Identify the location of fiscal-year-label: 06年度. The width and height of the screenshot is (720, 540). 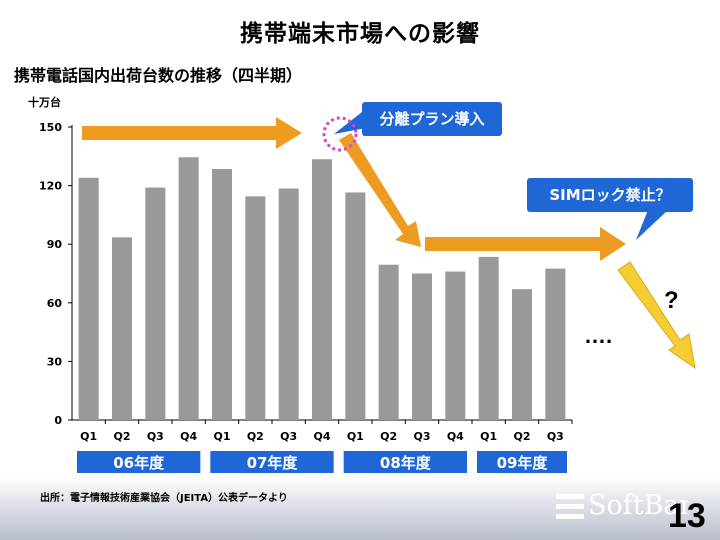
(139, 463).